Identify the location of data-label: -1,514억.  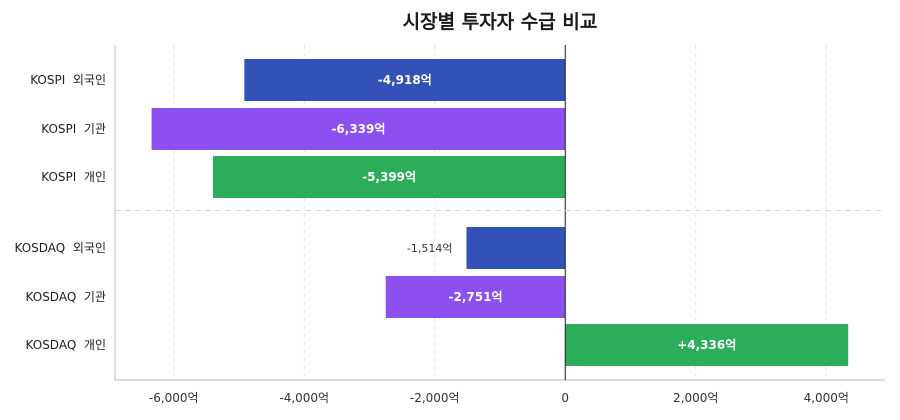
(430, 248).